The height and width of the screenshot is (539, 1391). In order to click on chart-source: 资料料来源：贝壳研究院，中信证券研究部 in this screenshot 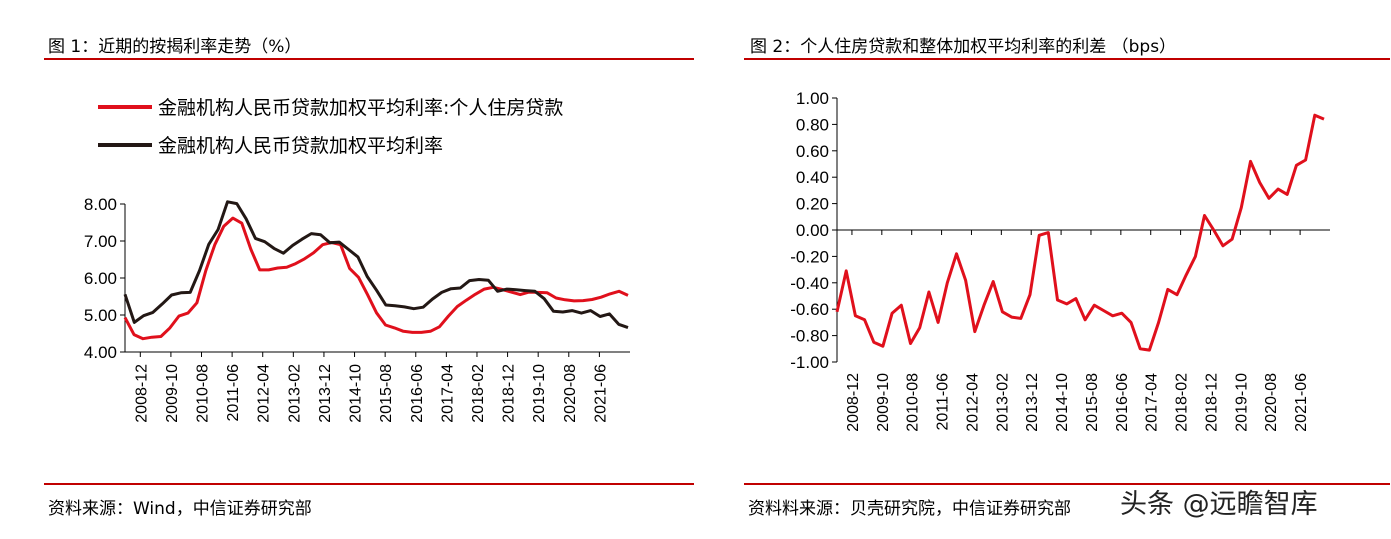, I will do `click(909, 509)`.